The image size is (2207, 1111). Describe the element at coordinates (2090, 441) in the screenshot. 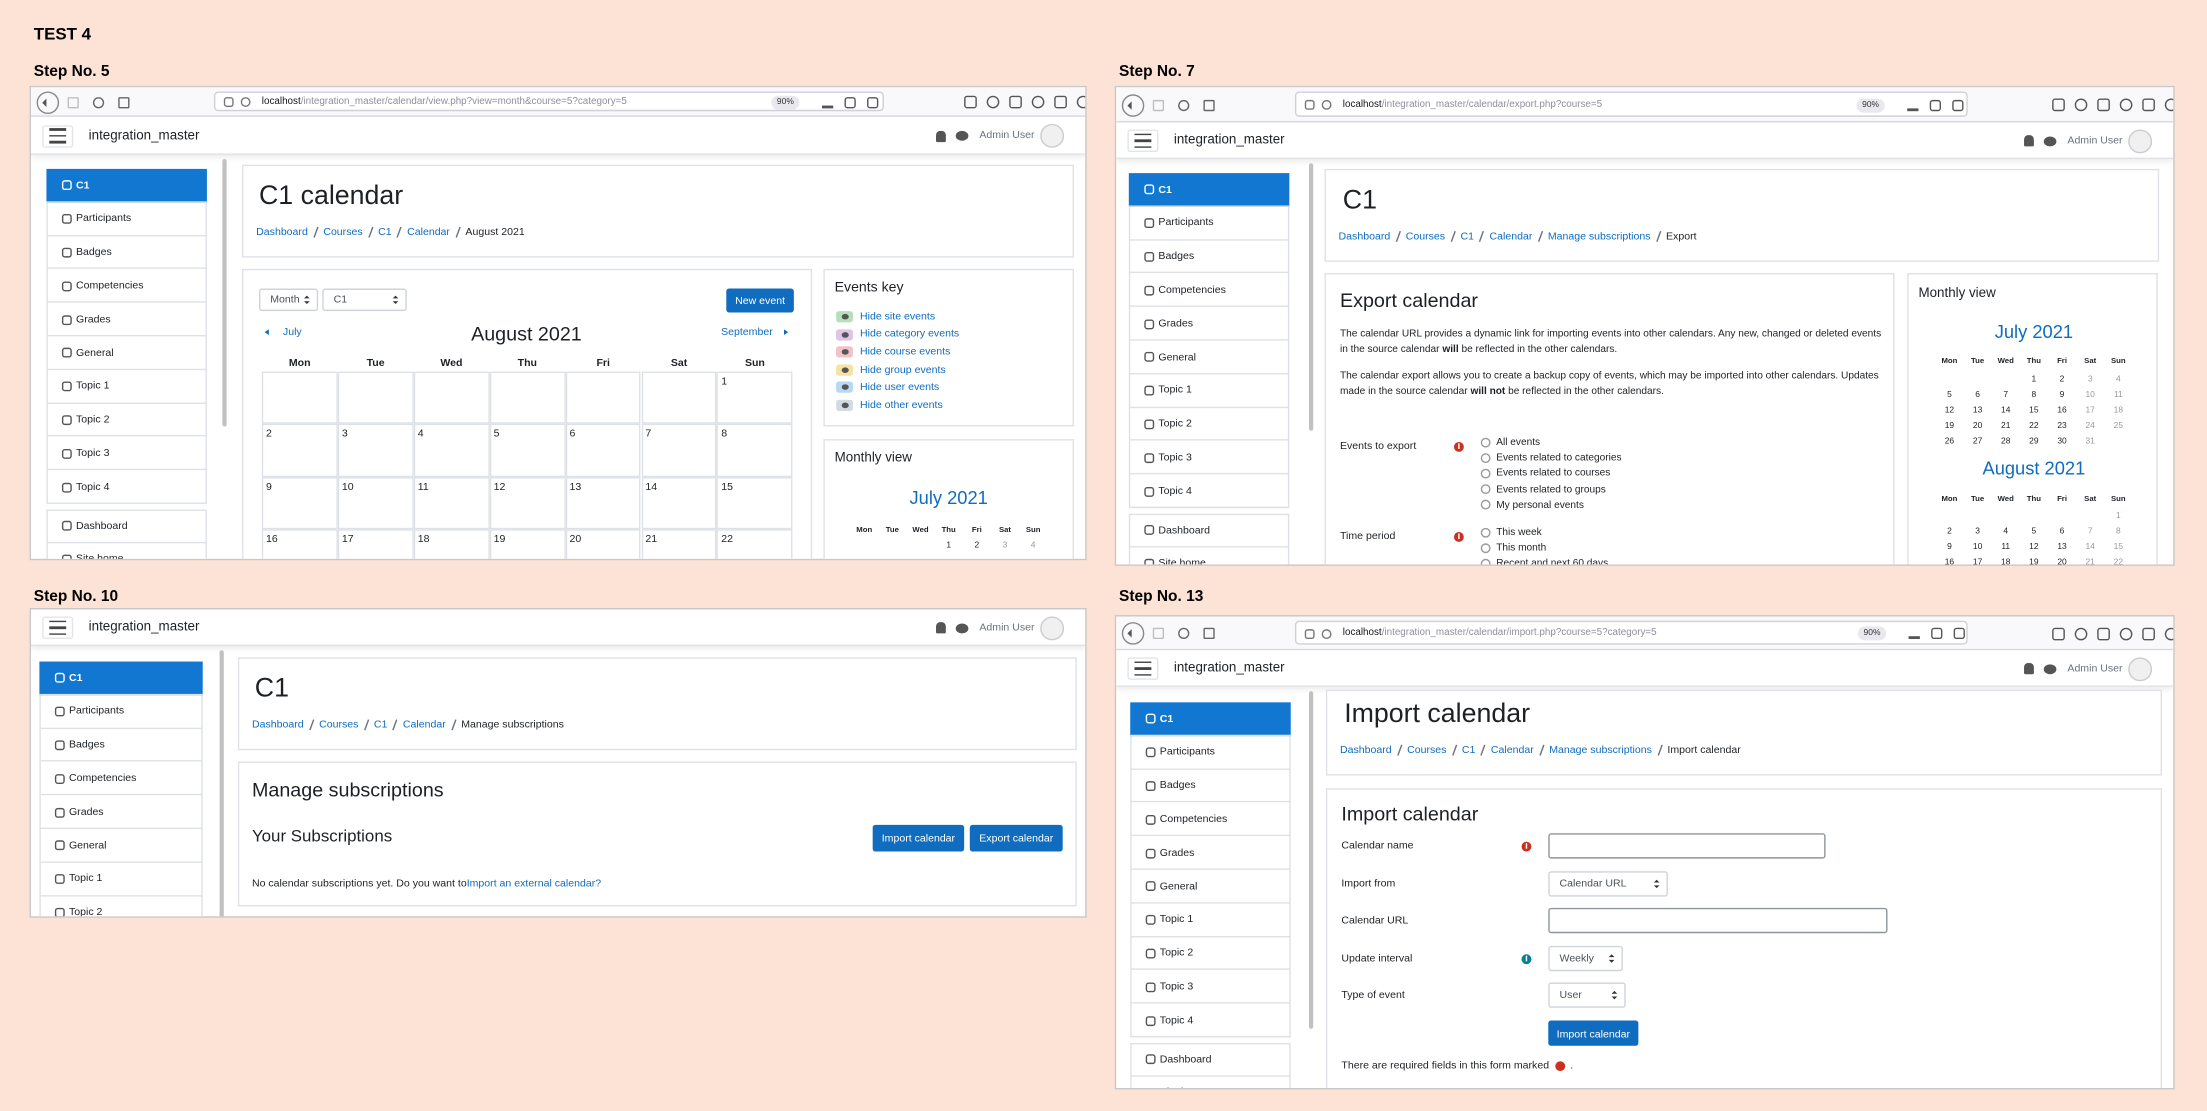

I see `day-number: 31` at that location.